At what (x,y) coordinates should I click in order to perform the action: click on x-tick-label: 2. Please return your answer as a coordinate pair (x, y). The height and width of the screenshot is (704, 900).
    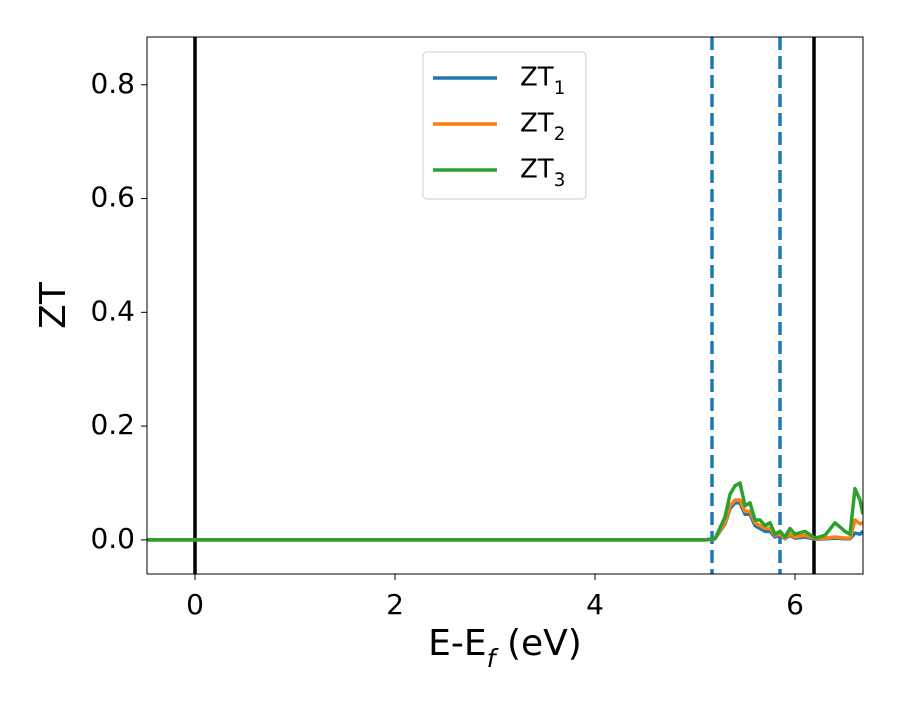
    Looking at the image, I should click on (395, 604).